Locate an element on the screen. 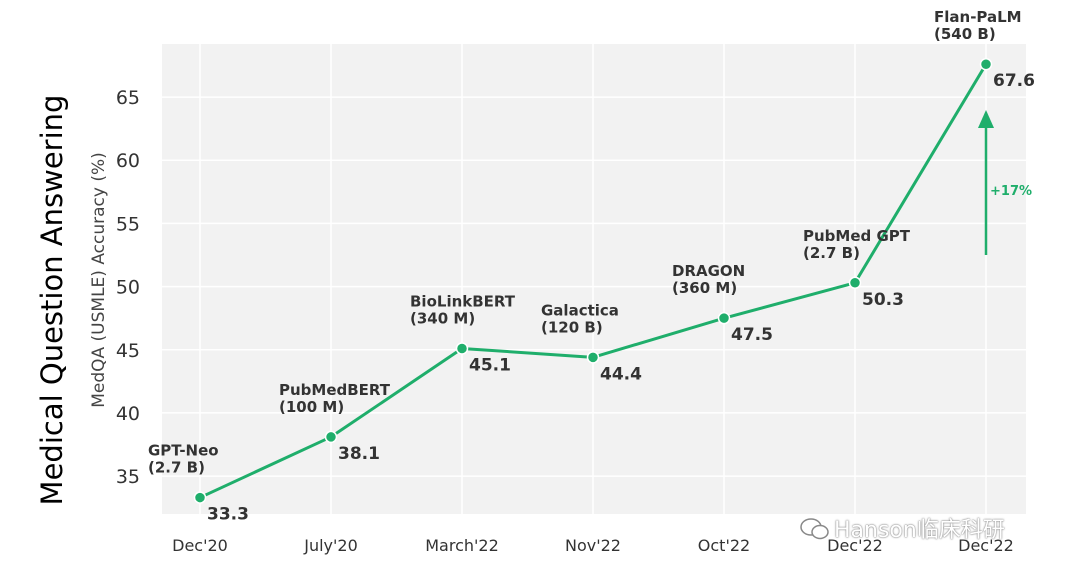 This screenshot has width=1080, height=577. model-label: PubMedBERT is located at coordinates (335, 390).